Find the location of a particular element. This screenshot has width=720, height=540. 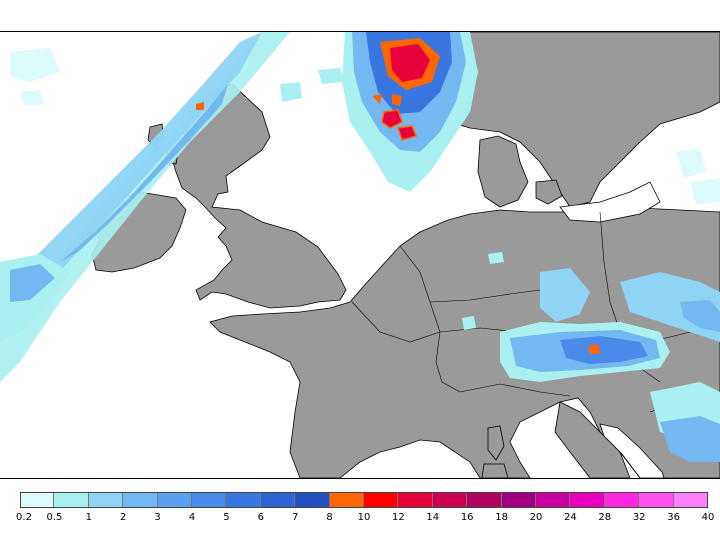

land-sardinia is located at coordinates (495, 470).